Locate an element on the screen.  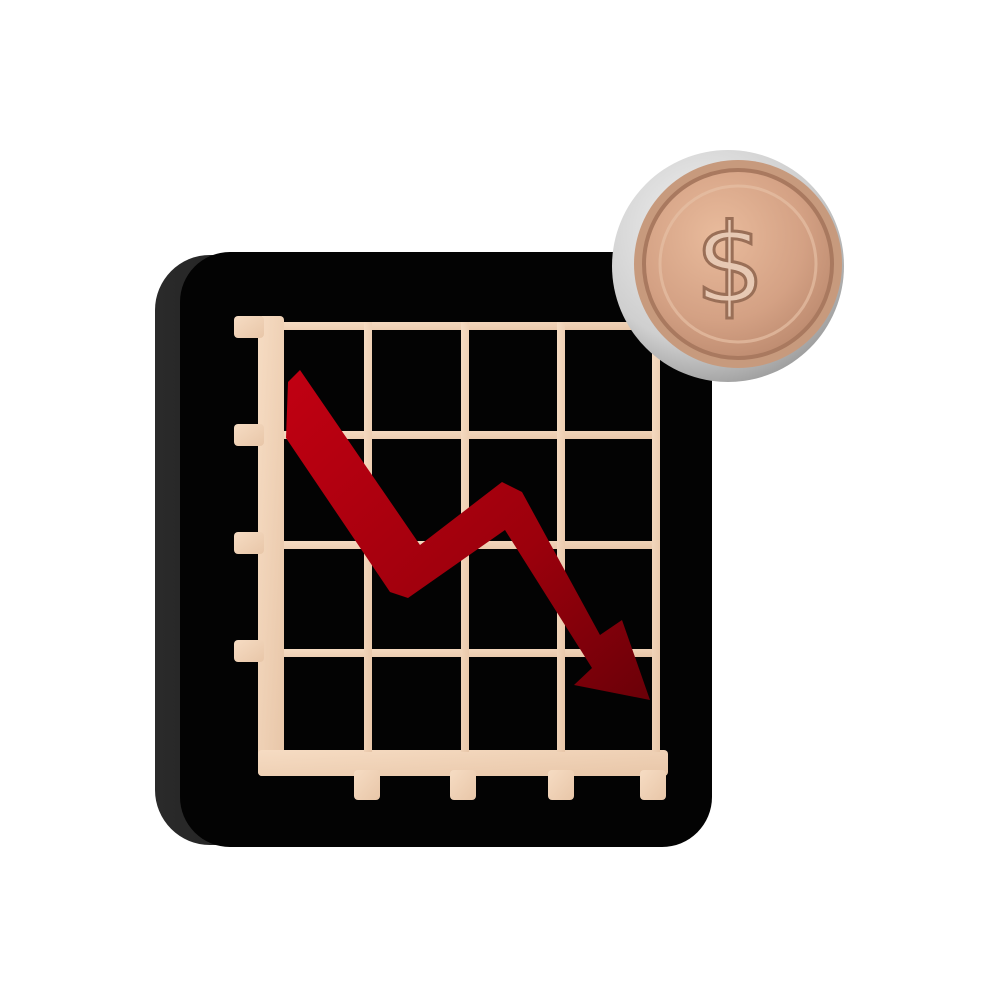
dollar-coin-icon: $ is located at coordinates (728, 266).